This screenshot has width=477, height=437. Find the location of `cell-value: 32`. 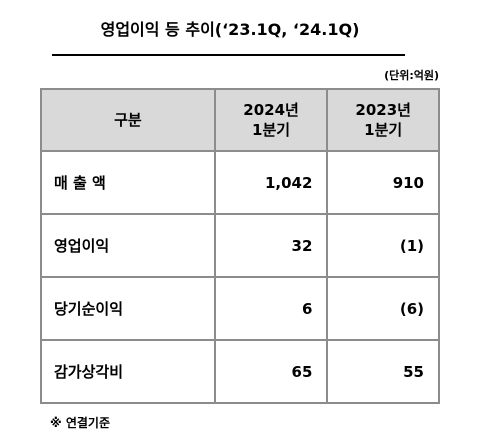

cell-value: 32 is located at coordinates (271, 245).